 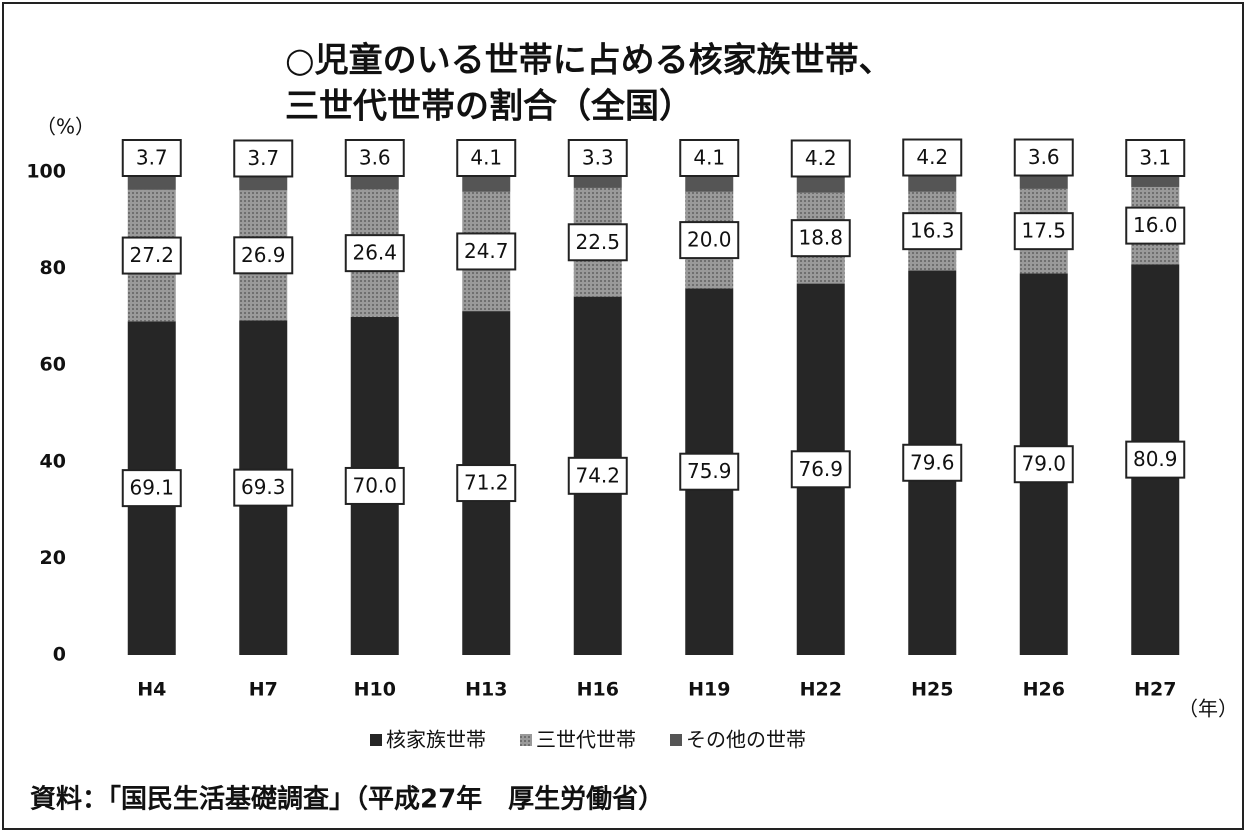 What do you see at coordinates (65, 127) in the screenshot?
I see `y-axis-label: （%）` at bounding box center [65, 127].